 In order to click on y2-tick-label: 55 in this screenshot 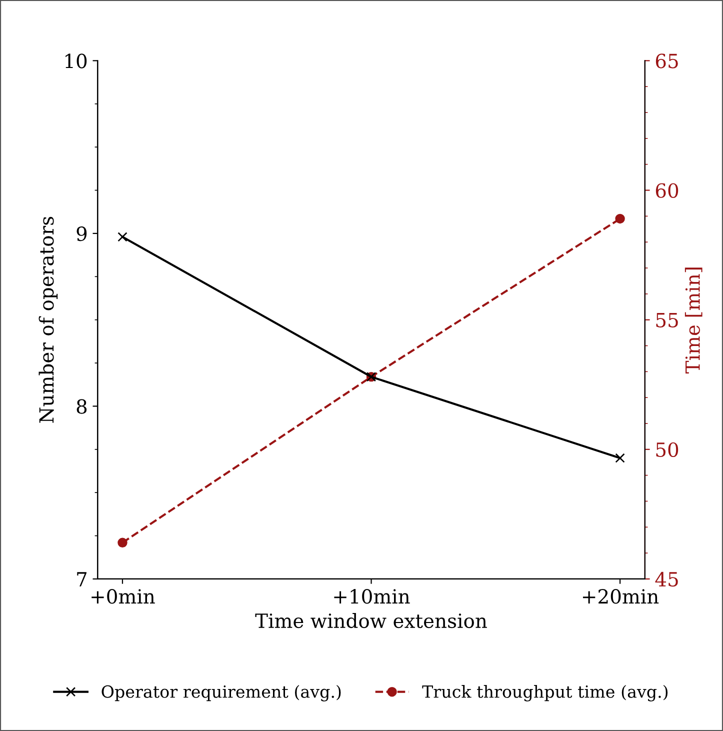, I will do `click(667, 320)`.